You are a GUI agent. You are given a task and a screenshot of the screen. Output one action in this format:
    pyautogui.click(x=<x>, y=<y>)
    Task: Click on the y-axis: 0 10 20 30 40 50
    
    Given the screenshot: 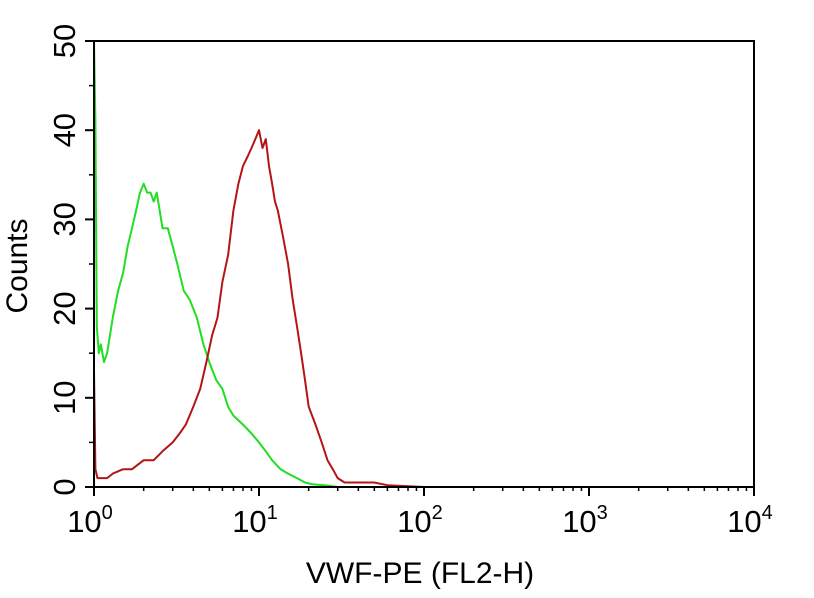 What is the action you would take?
    pyautogui.click(x=70, y=260)
    